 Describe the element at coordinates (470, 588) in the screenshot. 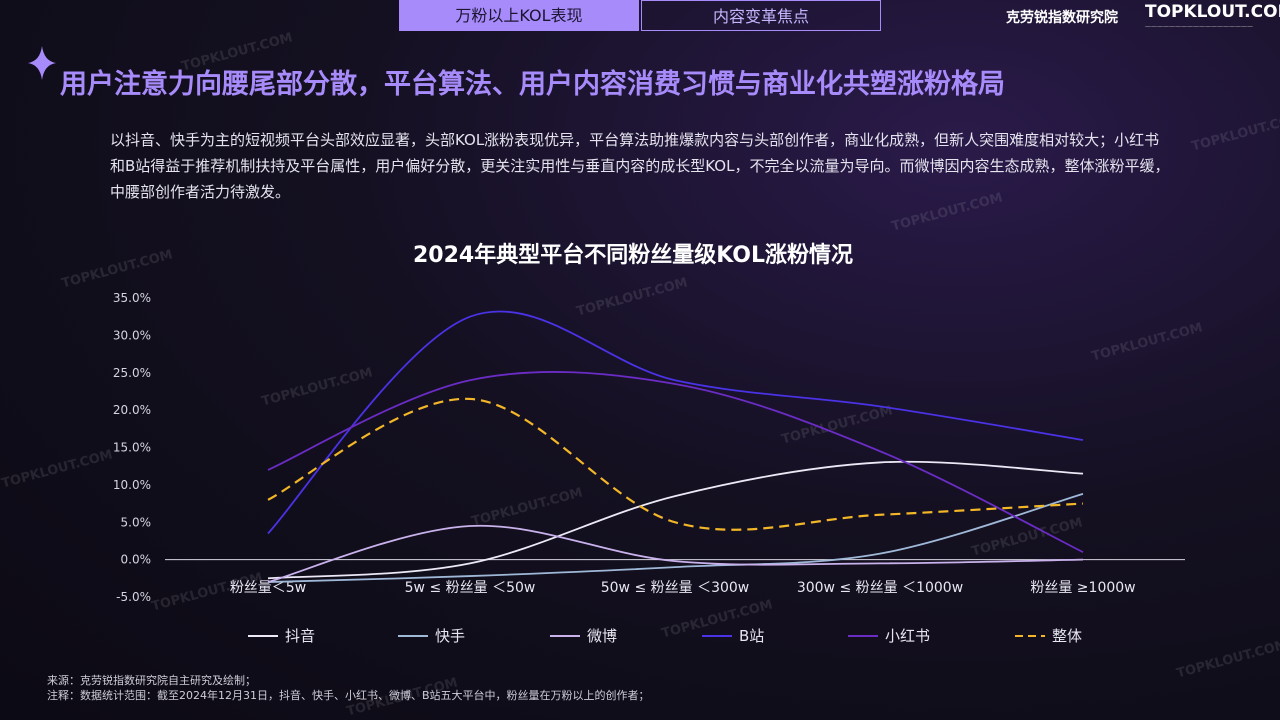

I see `x-tick-label: 5w ≤ 粉丝量 ＜50w` at that location.